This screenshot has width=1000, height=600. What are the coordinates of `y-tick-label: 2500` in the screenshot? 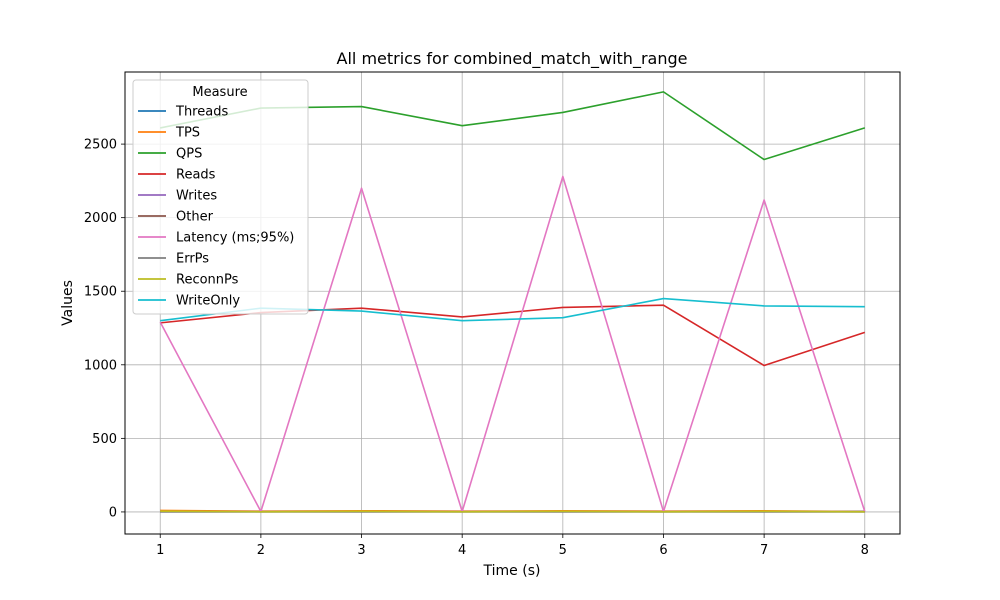 It's located at (100, 145).